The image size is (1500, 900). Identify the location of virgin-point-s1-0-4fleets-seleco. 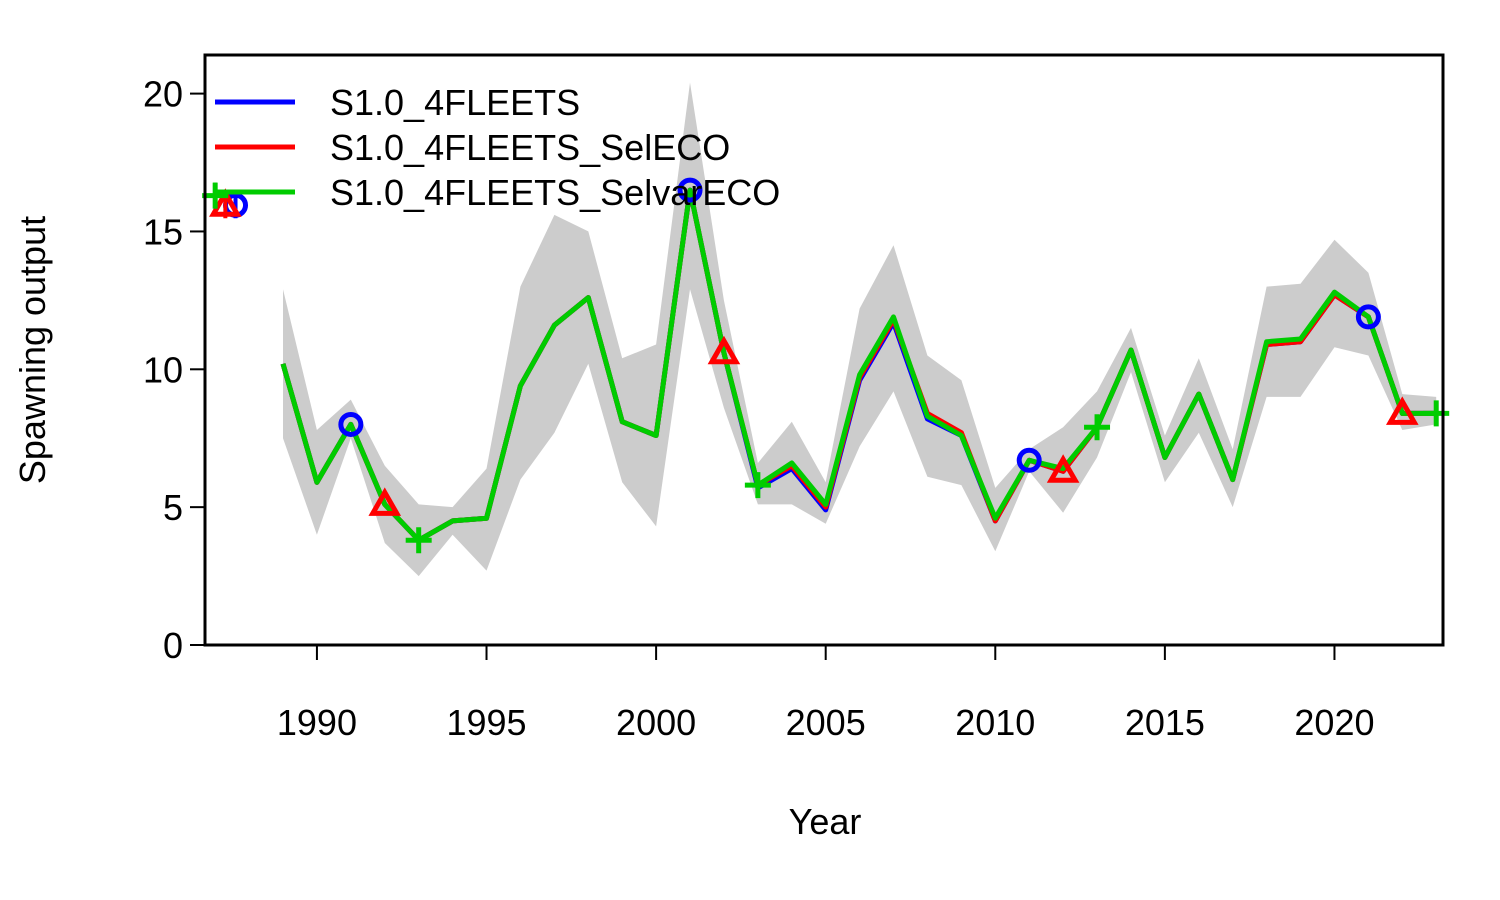
(225, 202).